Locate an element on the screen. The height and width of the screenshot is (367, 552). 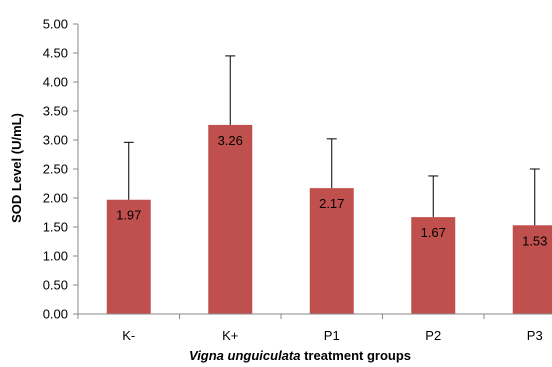
y-tick-label: 5.00 is located at coordinates (55, 24).